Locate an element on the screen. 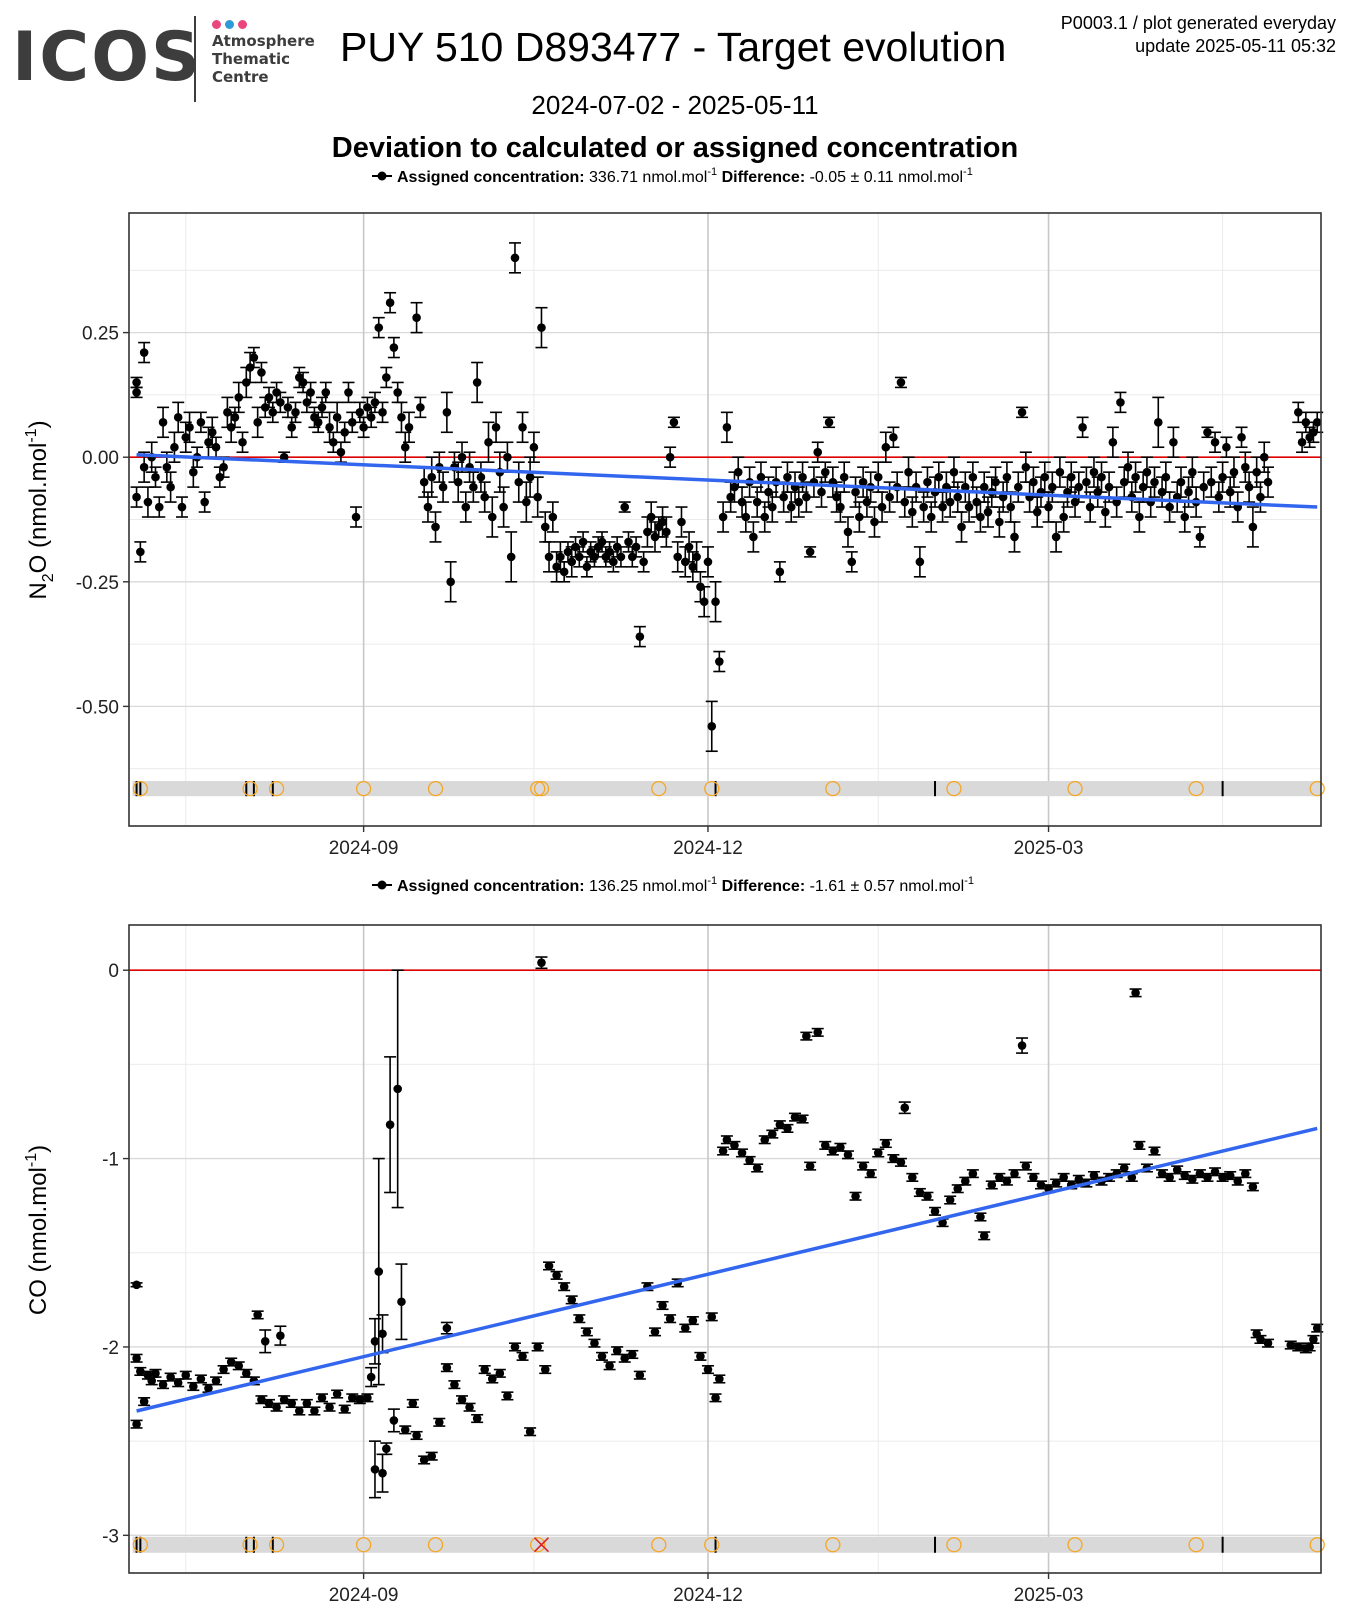 The image size is (1350, 1620). legend-assigned-value: 136.25 nmol.mol is located at coordinates (648, 886).